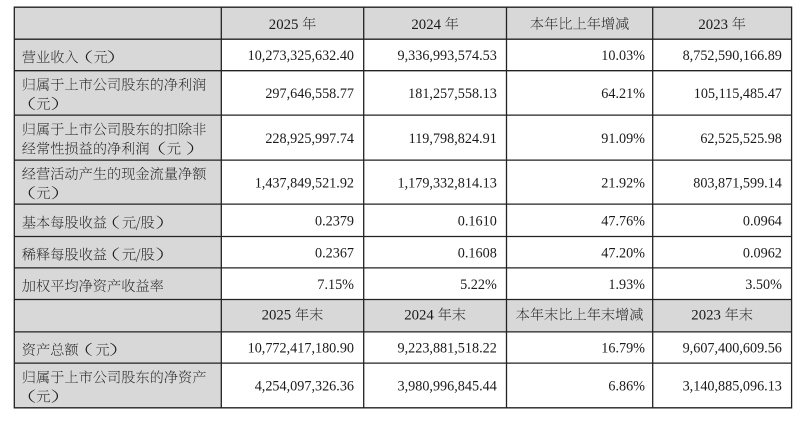 The height and width of the screenshot is (423, 805). I want to click on svg-text: 3,980,996,845.44, so click(446, 387).